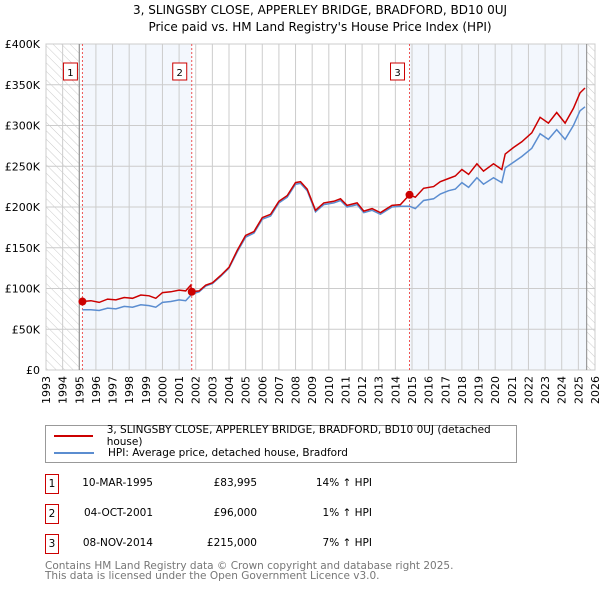 The image size is (600, 590). Describe the element at coordinates (345, 390) in the screenshot. I see `x-tick-label: 2011` at that location.